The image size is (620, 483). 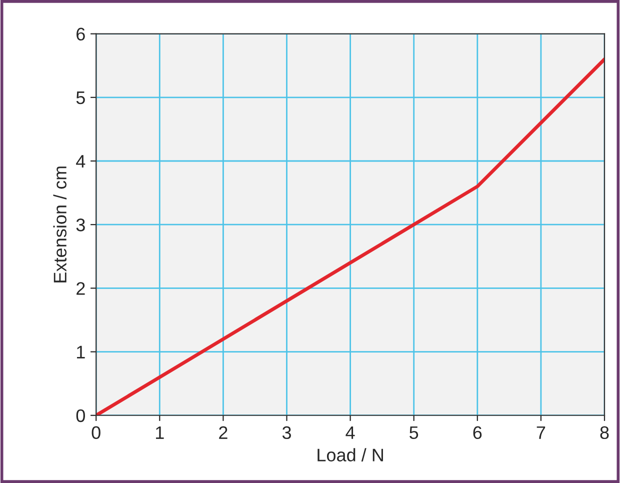 What do you see at coordinates (541, 432) in the screenshot?
I see `x-tick-label: 7` at bounding box center [541, 432].